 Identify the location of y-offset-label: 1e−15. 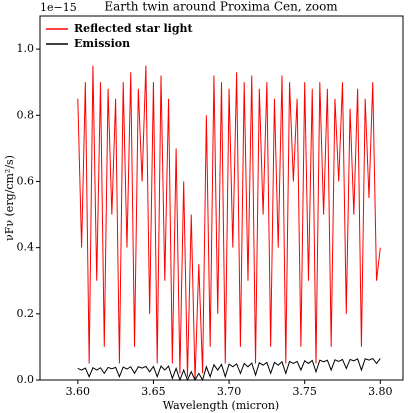
(58, 7).